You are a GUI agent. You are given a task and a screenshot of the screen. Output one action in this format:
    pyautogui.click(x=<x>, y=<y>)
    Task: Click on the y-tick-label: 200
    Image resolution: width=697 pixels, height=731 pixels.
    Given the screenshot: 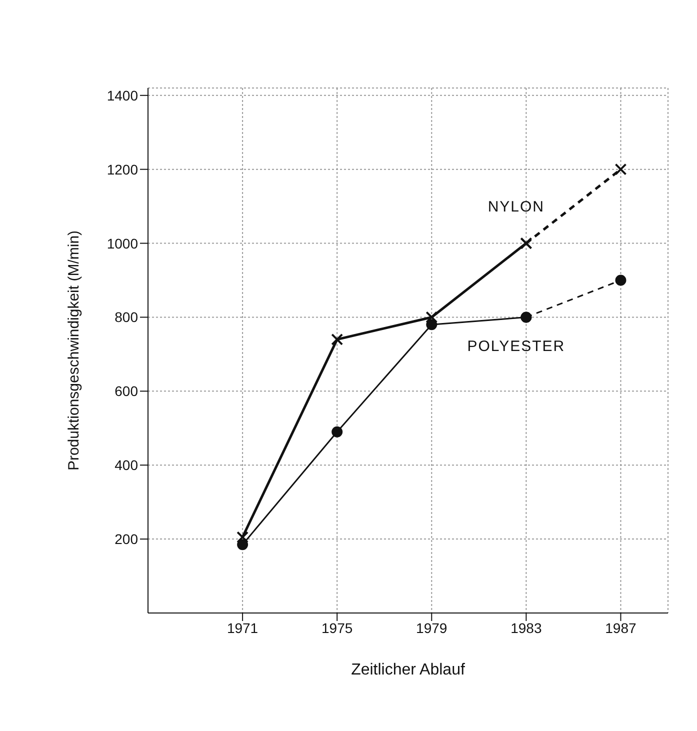 What is the action you would take?
    pyautogui.click(x=126, y=539)
    